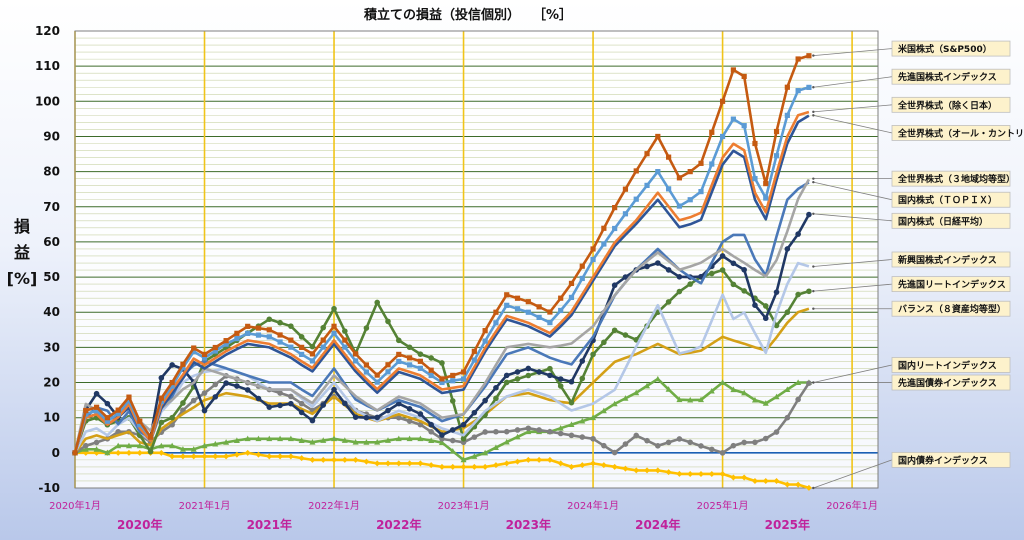  Describe the element at coordinates (51, 347) in the screenshot. I see `y-tick-label: 30` at that location.